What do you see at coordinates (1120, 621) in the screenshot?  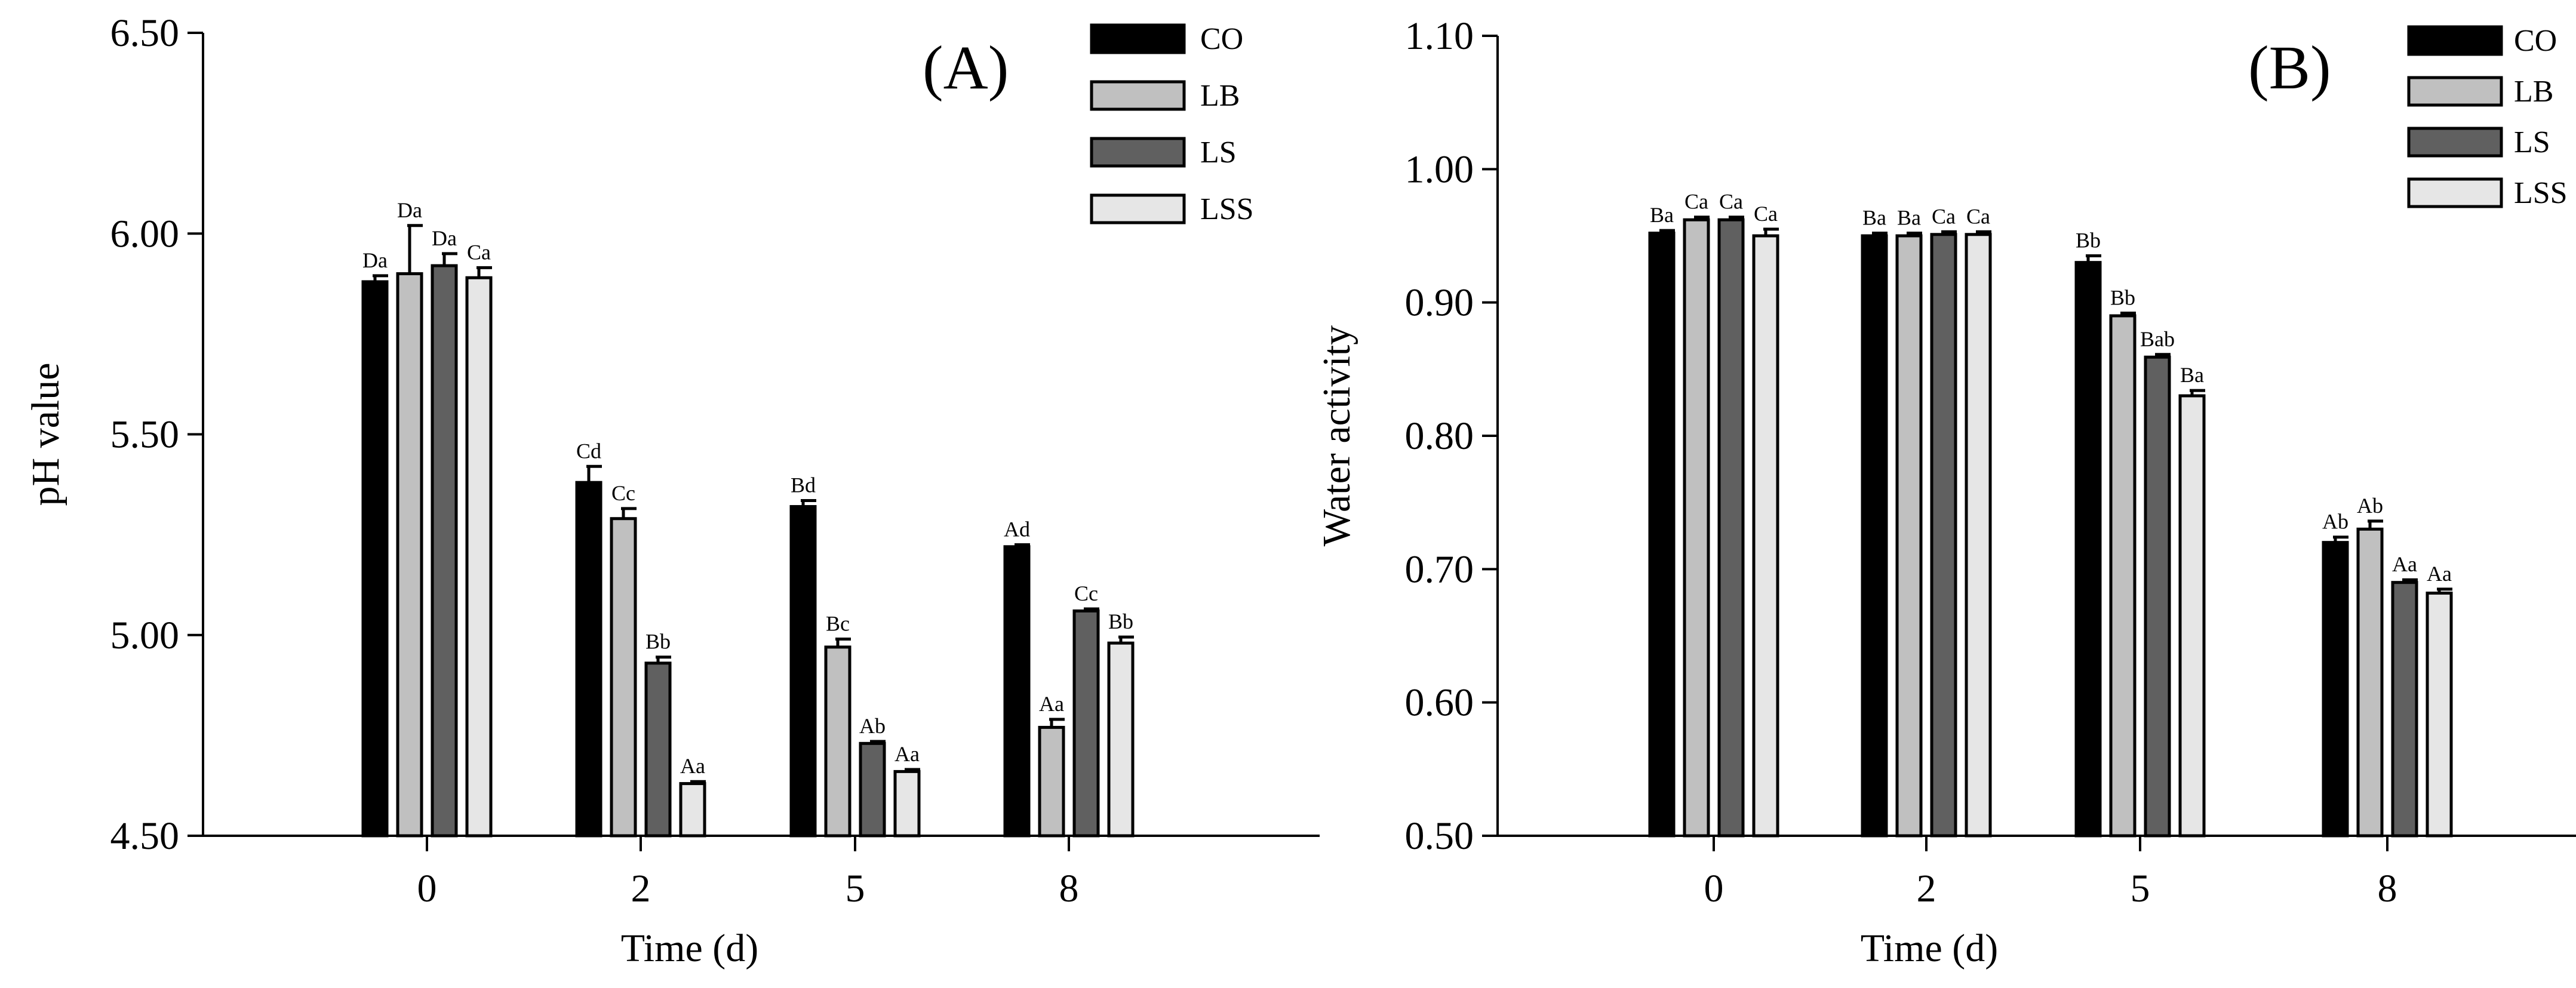 I see `sig-label-a-lss-8: Bb` at bounding box center [1120, 621].